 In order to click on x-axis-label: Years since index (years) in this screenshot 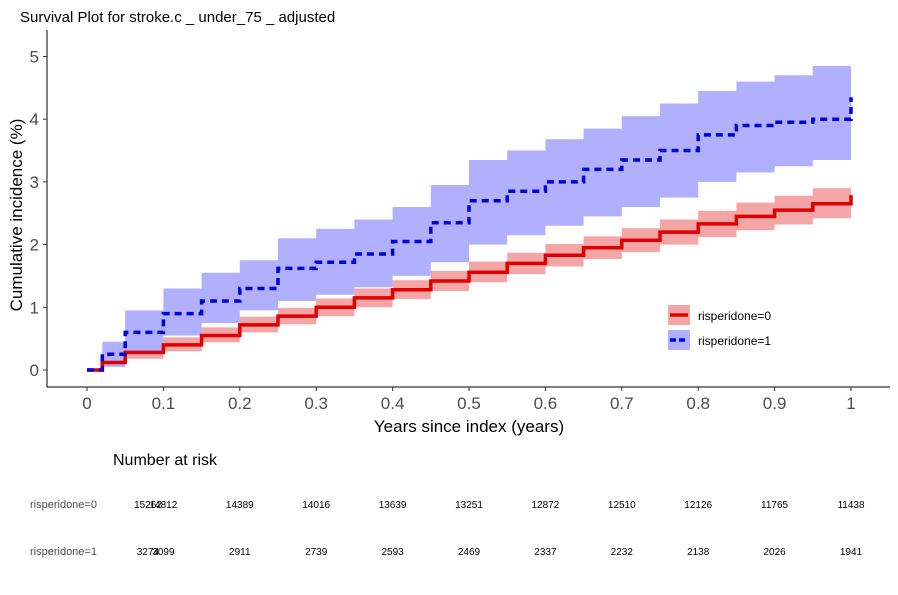, I will do `click(469, 426)`.